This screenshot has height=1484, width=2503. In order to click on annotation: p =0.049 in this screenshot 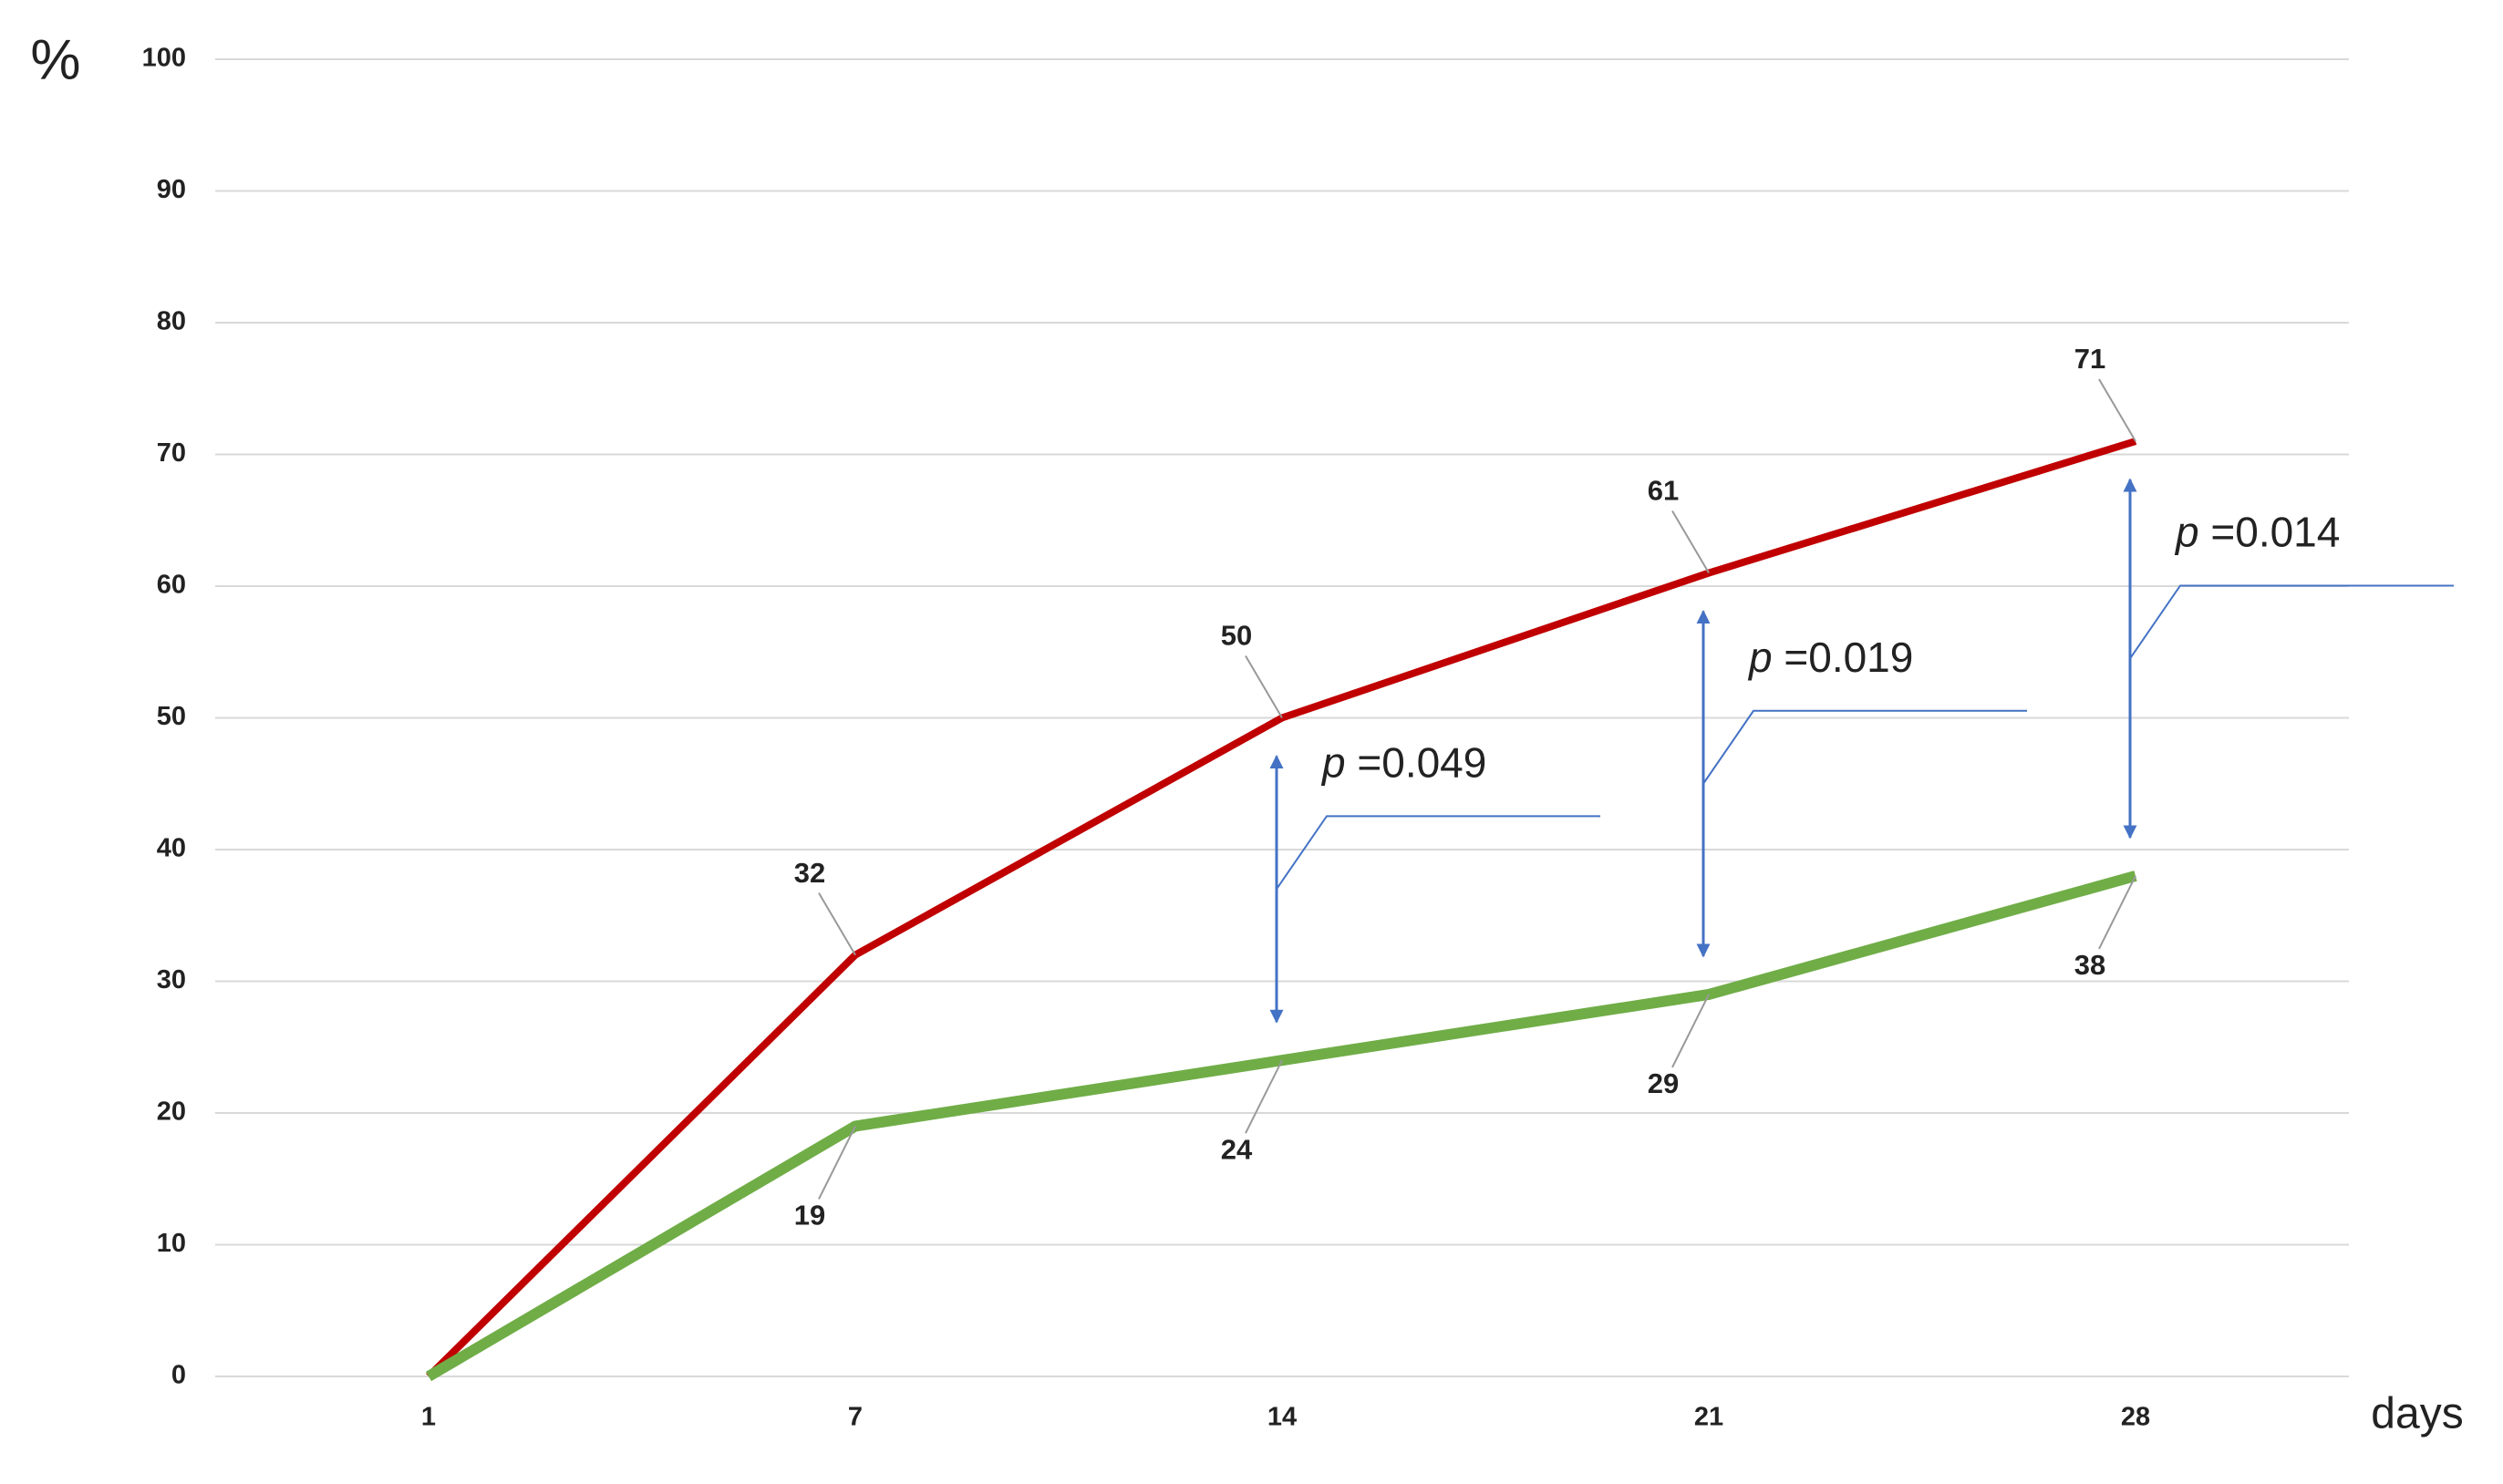, I will do `click(1403, 763)`.